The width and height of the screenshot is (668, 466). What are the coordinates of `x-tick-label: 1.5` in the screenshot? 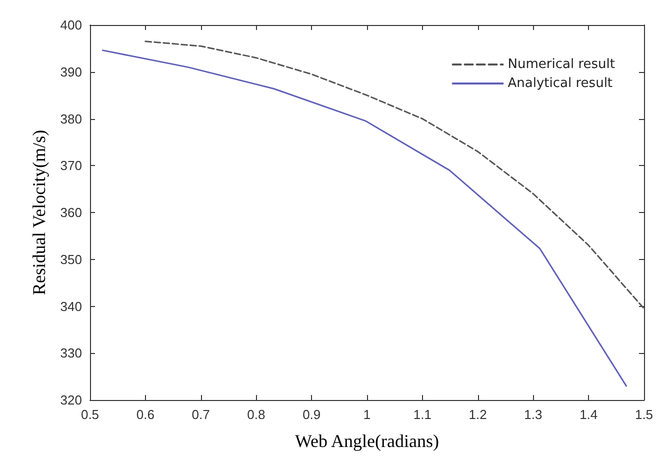 It's located at (644, 414).